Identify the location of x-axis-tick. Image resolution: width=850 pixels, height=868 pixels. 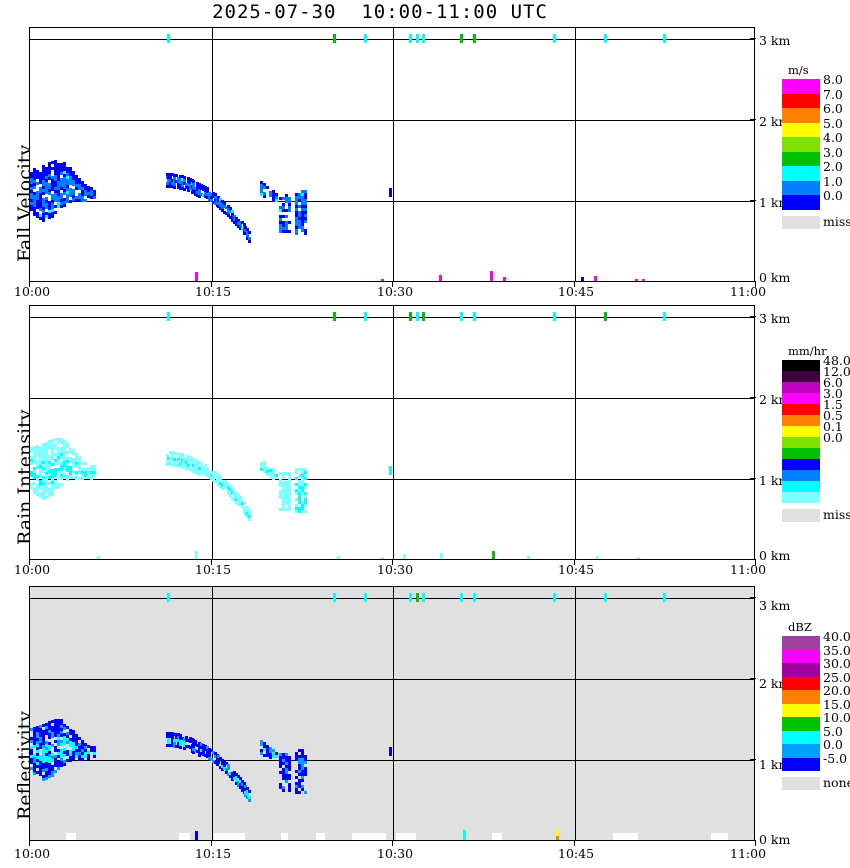
(211, 284).